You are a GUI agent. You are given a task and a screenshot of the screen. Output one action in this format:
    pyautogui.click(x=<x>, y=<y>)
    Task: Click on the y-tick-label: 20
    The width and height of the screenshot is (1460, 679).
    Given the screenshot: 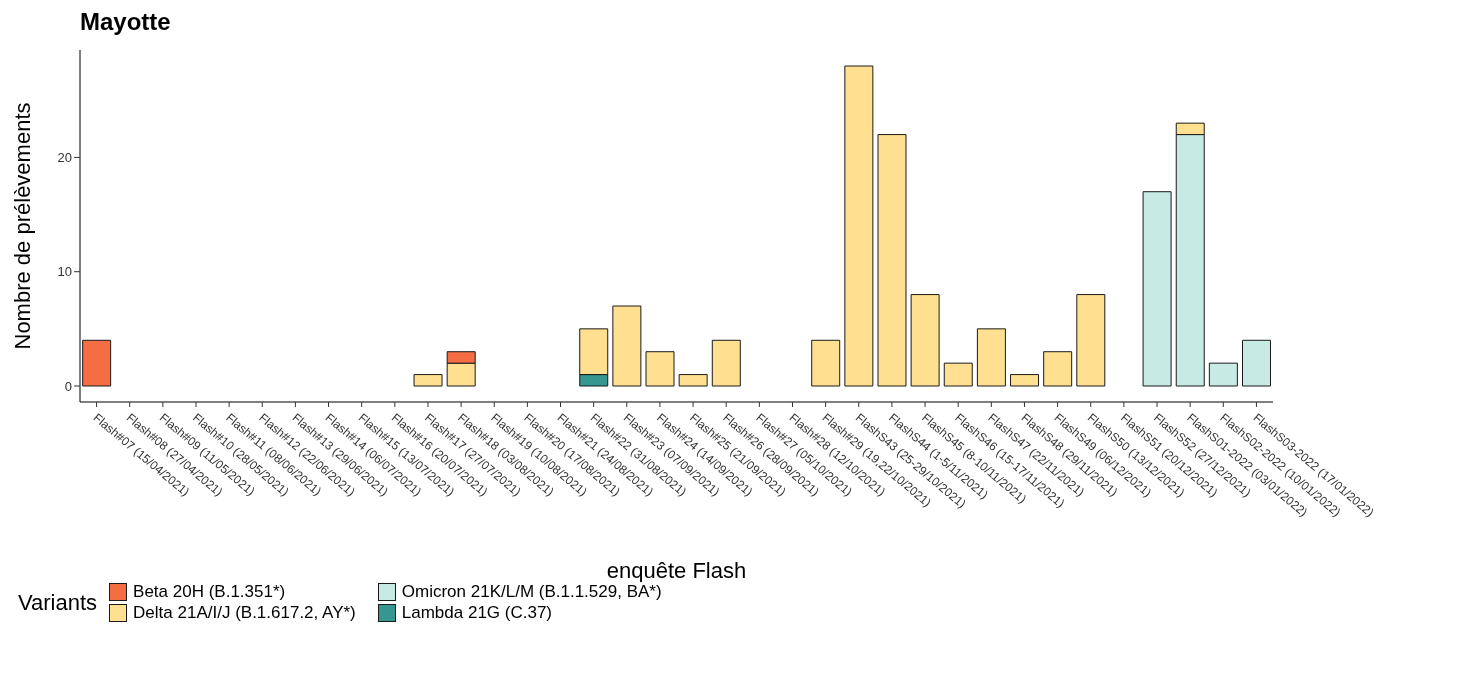 What is the action you would take?
    pyautogui.click(x=64, y=158)
    